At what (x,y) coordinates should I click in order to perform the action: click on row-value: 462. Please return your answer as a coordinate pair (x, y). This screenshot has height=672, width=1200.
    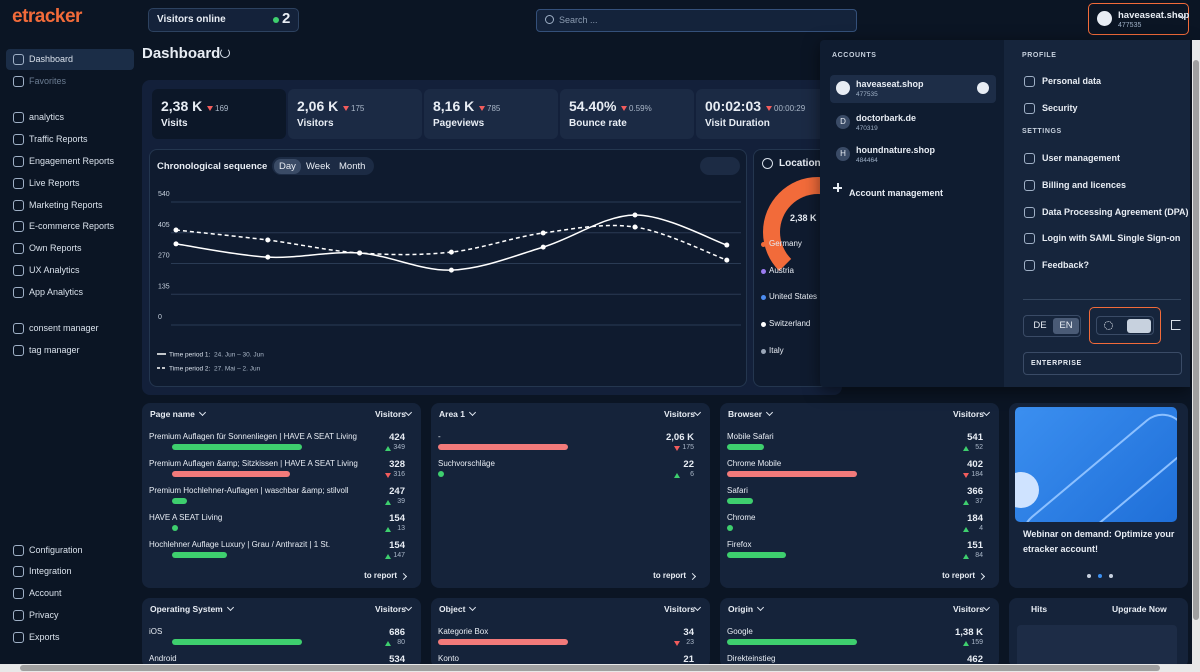
    Looking at the image, I should click on (975, 659).